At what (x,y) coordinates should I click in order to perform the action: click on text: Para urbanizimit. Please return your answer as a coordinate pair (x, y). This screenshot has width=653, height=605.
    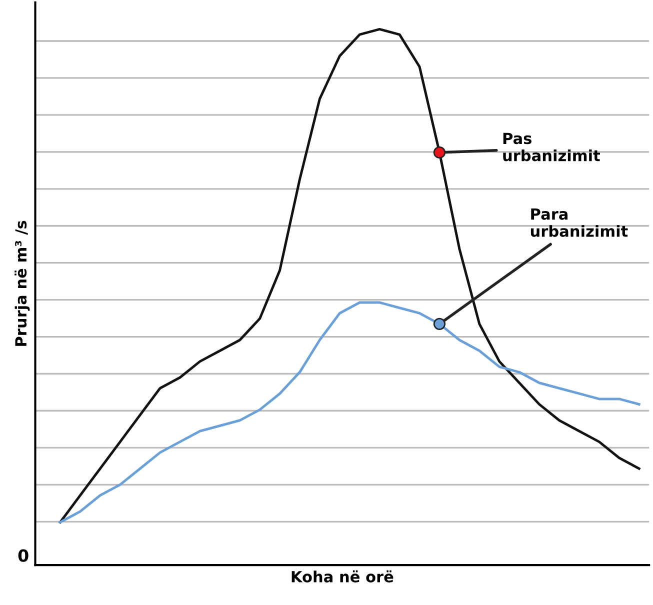
    Looking at the image, I should click on (579, 222).